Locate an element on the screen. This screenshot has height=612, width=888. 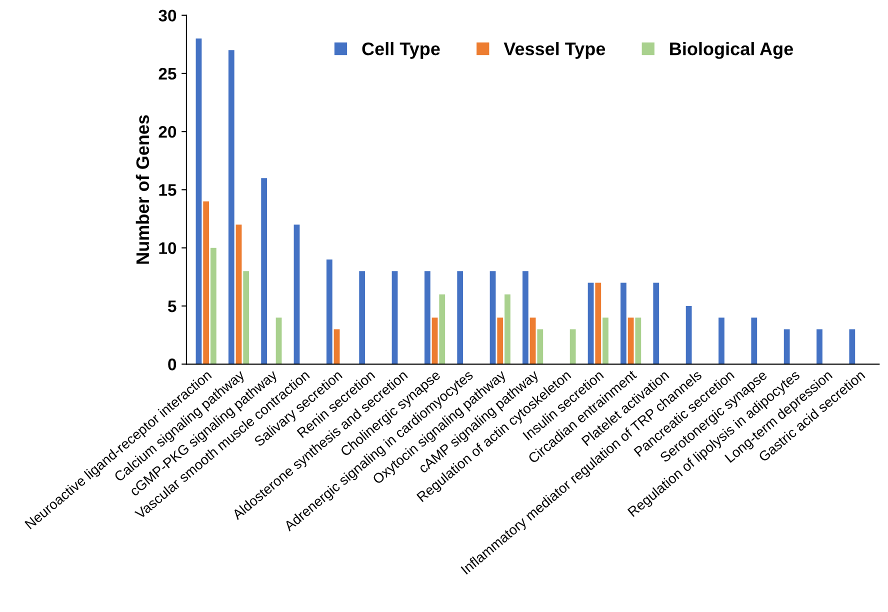
legend-label: Cell Type is located at coordinates (401, 50).